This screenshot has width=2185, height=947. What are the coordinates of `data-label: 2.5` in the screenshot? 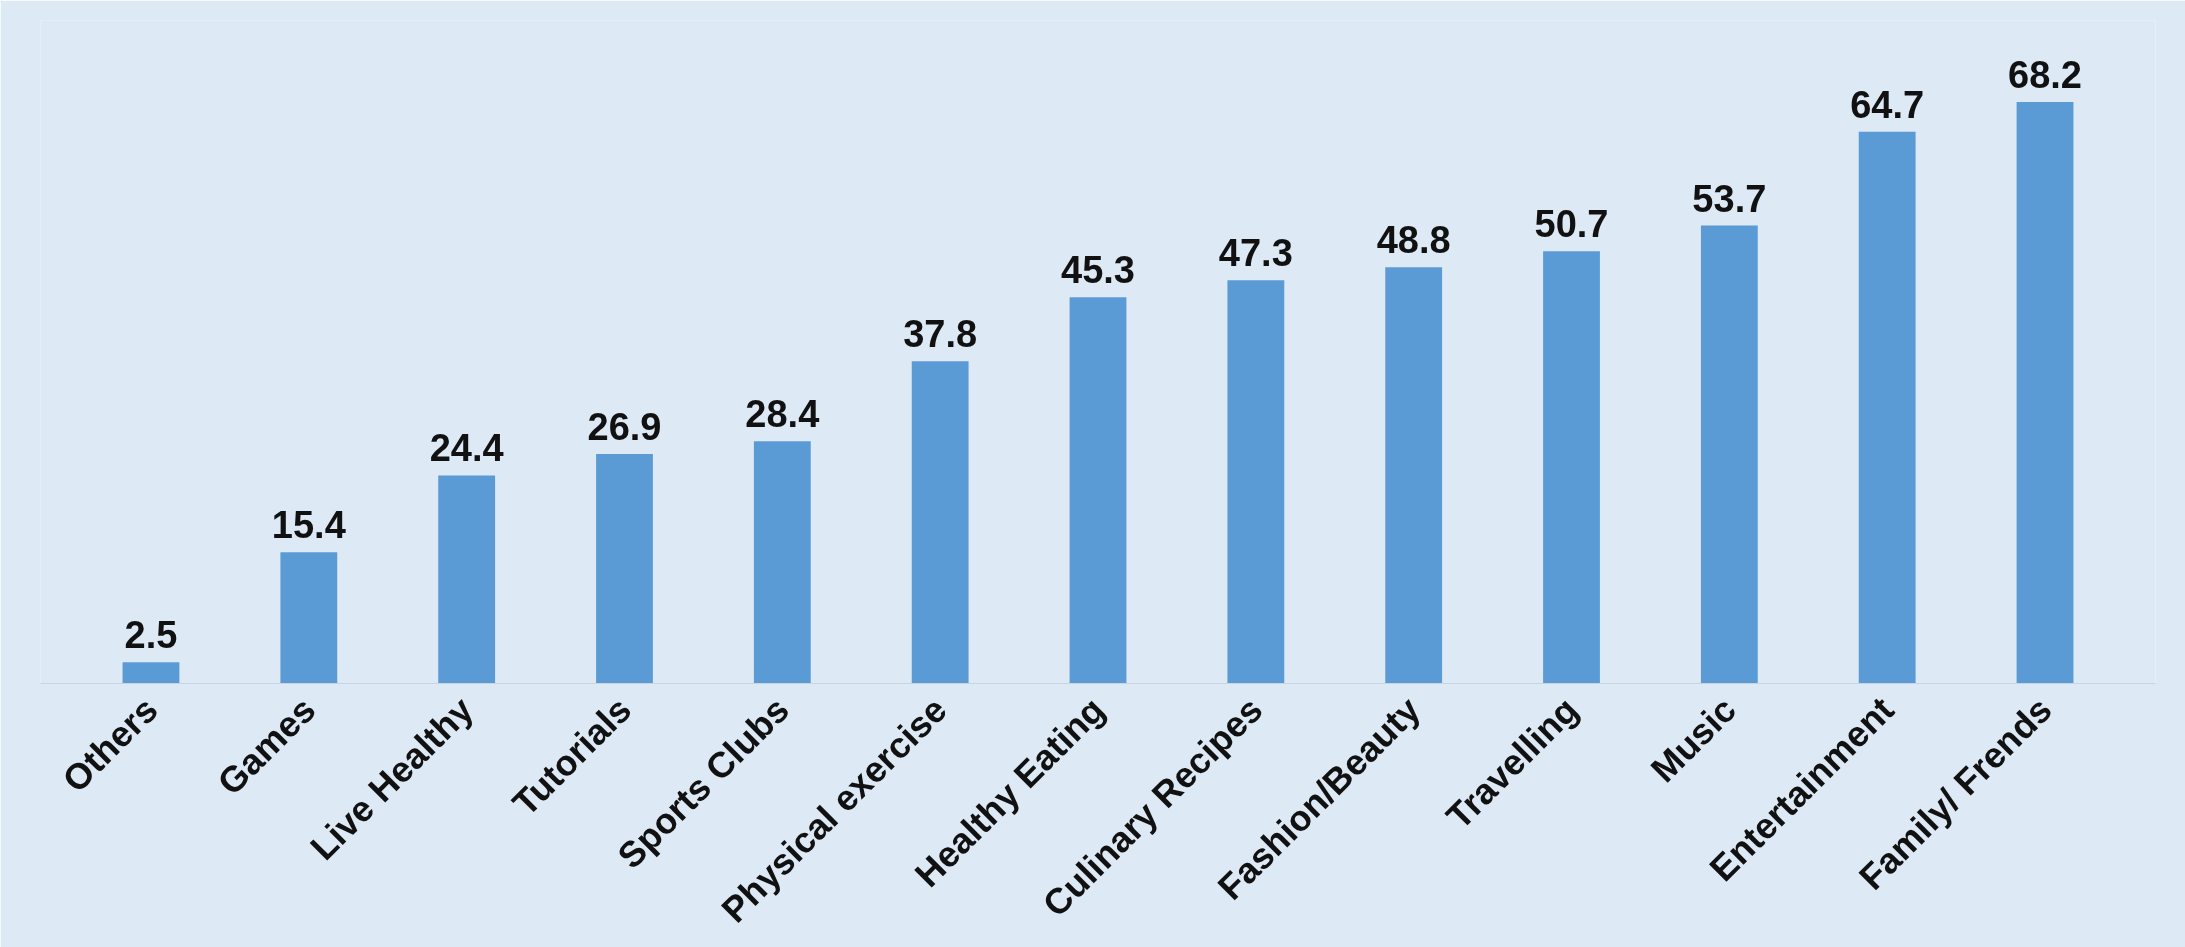 It's located at (151, 635).